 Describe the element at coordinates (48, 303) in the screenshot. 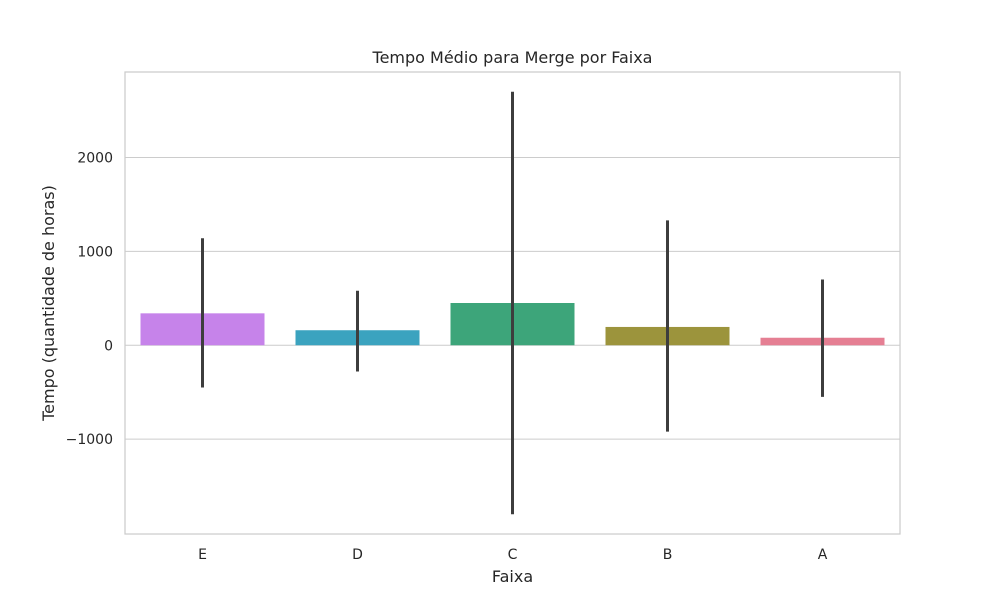

I see `y-axis-label: Tempo (quantidade de horas)` at that location.